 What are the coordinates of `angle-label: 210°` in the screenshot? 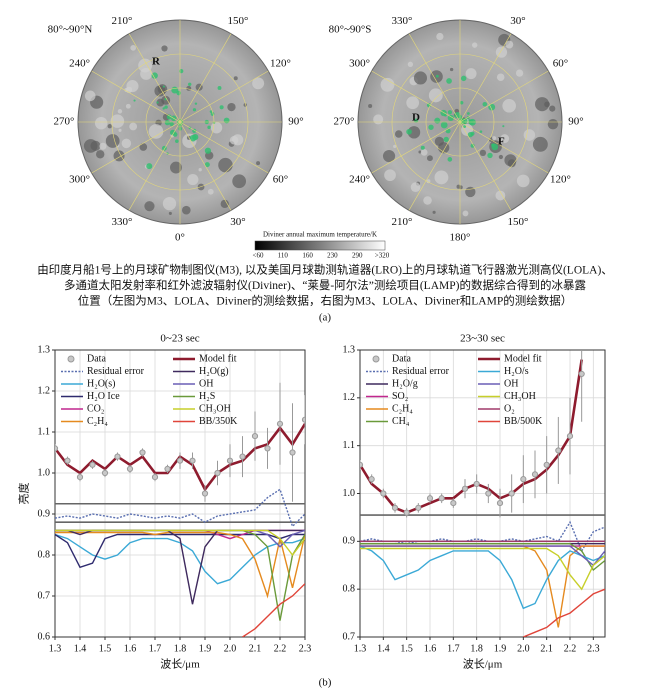 It's located at (122, 21).